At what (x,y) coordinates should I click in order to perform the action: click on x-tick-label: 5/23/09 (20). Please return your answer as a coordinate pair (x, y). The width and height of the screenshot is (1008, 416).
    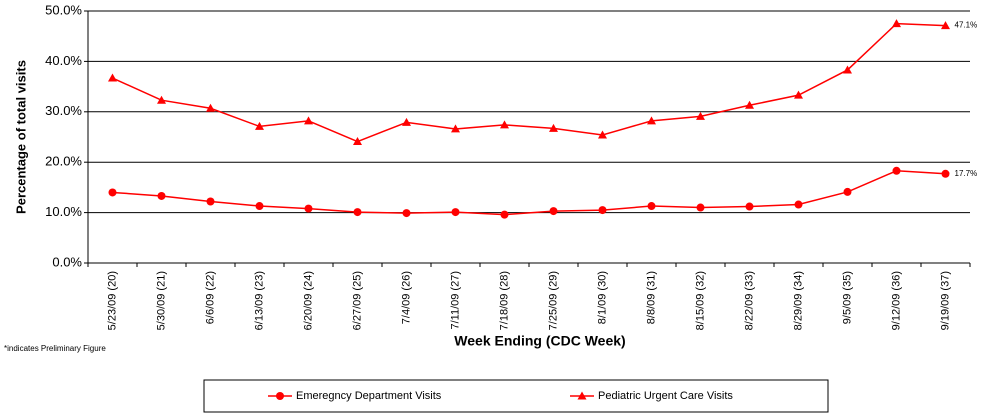
    Looking at the image, I should click on (112, 300).